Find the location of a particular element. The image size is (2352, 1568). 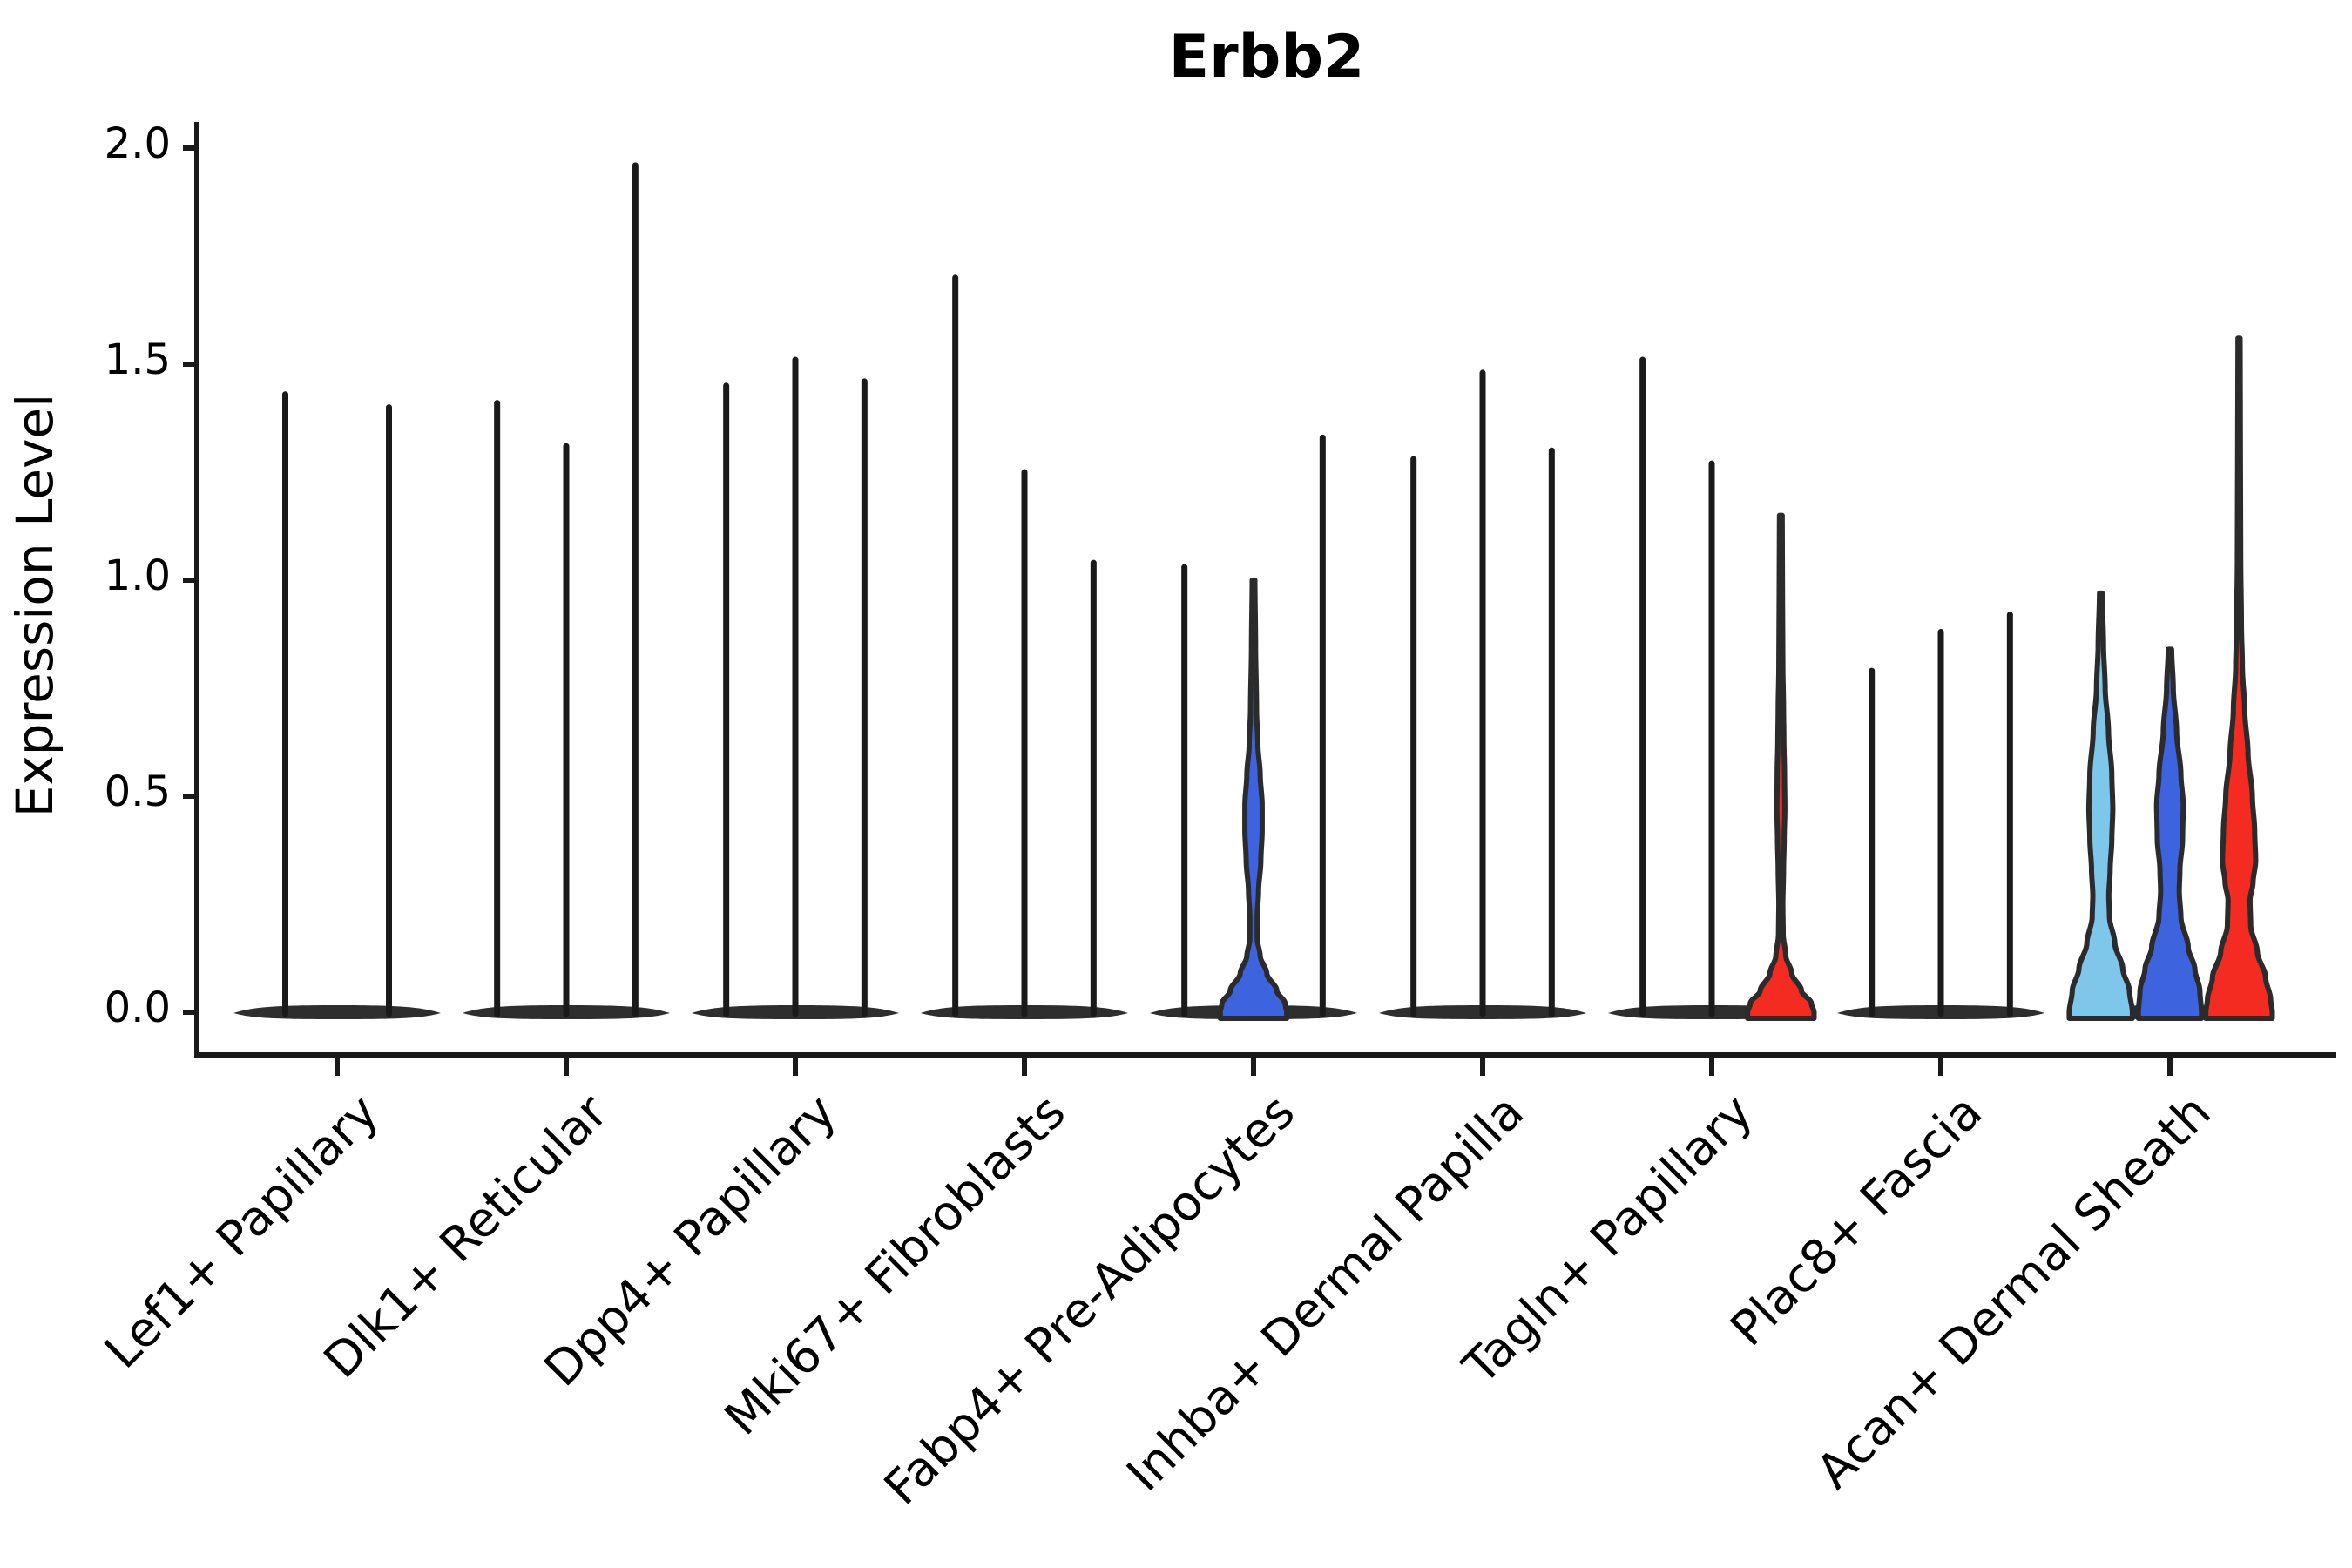

violin-zero-body is located at coordinates (337, 1012).